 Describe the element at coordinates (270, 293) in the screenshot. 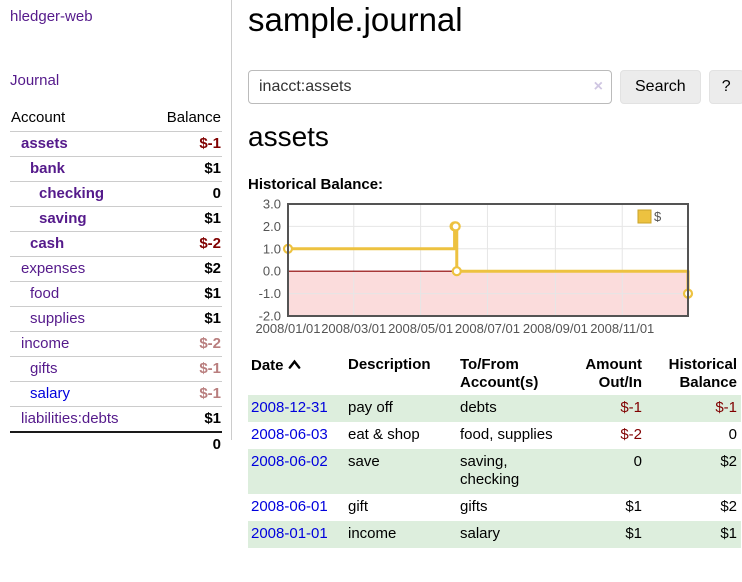

I see `y-tick-label: -1.0` at that location.